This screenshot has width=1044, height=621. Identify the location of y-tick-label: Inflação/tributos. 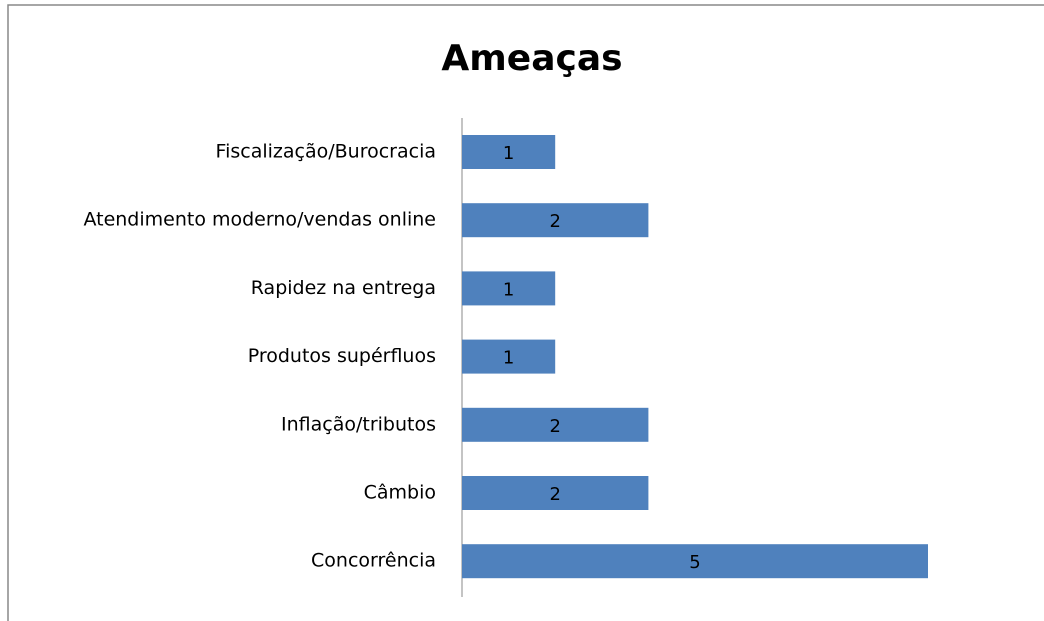
(358, 424).